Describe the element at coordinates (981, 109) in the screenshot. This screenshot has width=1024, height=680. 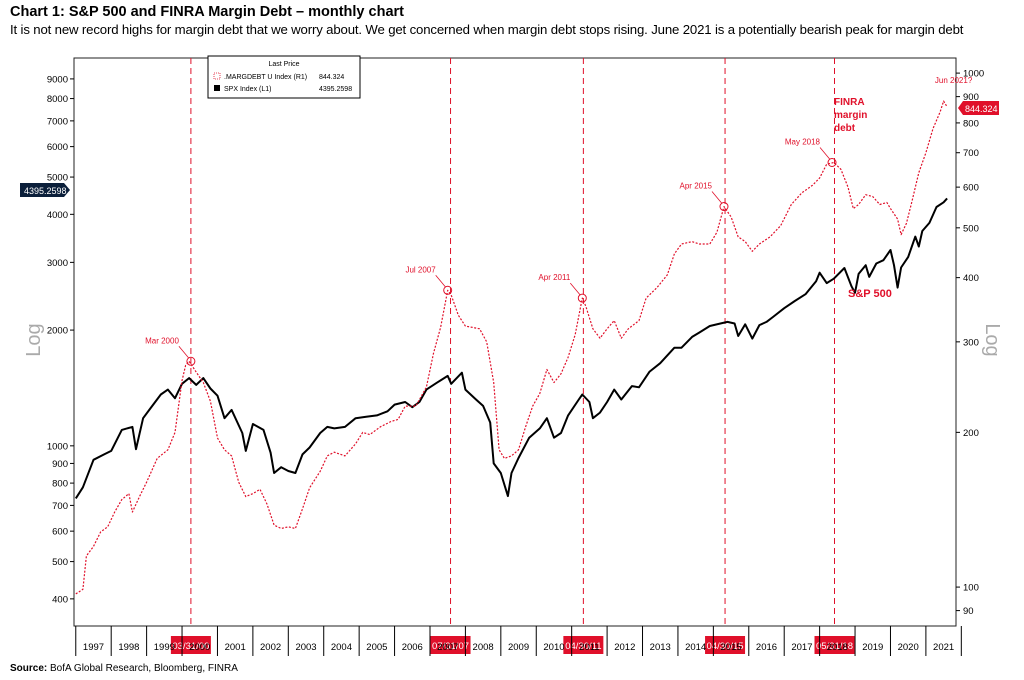
I see `badge-right-value: 844.324` at that location.